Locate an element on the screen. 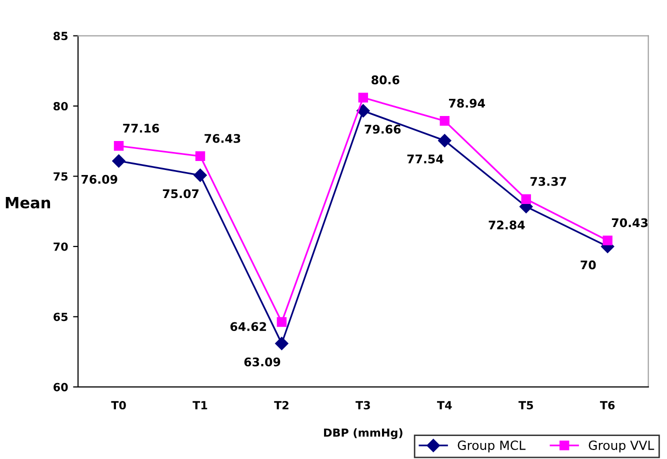 The image size is (667, 459). data-label: 77.16 is located at coordinates (141, 128).